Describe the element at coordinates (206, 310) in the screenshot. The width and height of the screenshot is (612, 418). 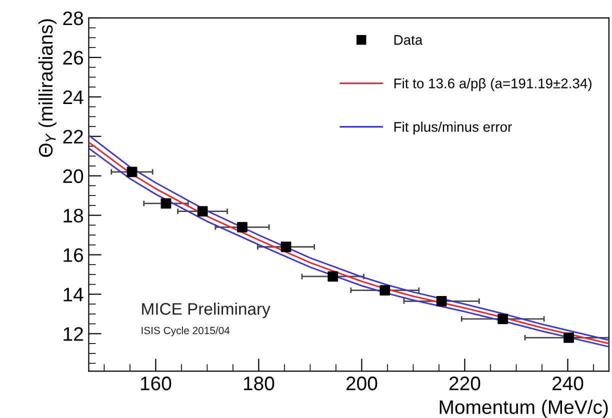
I see `annotation: MICE Preliminary` at that location.